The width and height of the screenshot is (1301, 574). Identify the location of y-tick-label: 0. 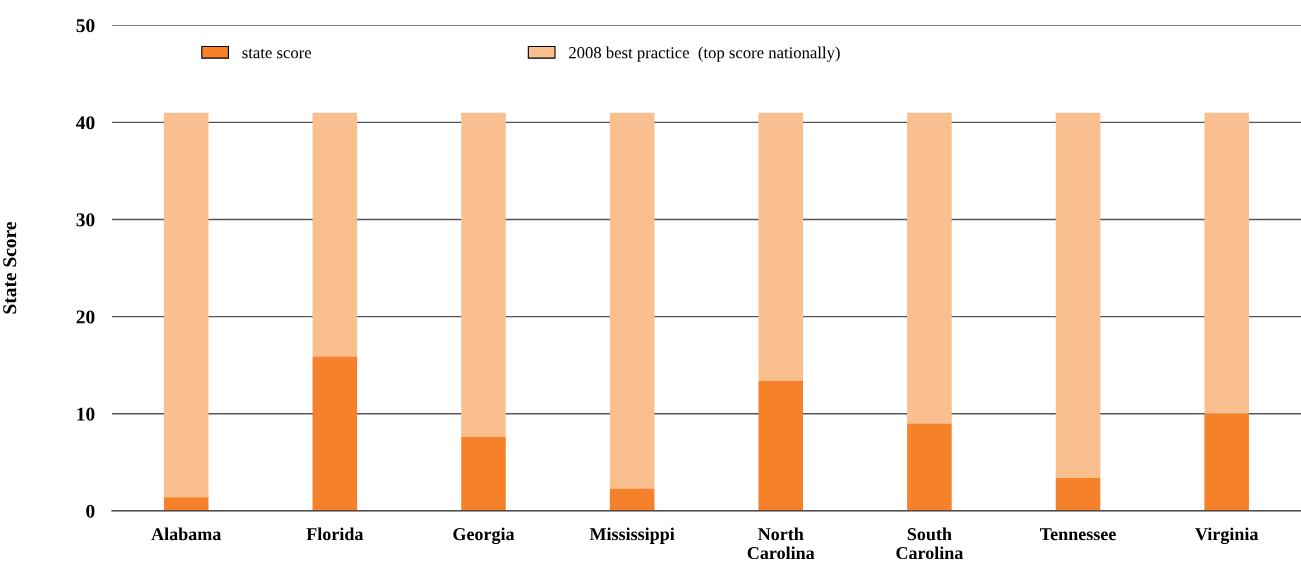
(90, 511).